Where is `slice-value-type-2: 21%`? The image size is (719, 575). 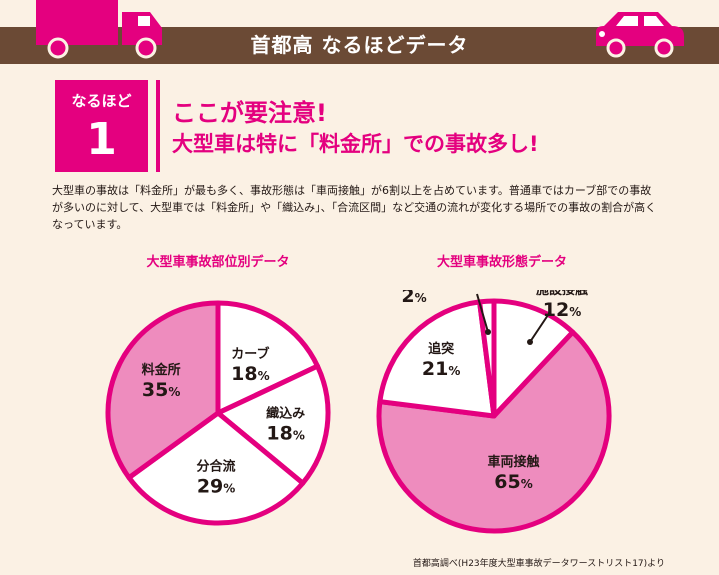
slice-value-type-2: 21% is located at coordinates (441, 369).